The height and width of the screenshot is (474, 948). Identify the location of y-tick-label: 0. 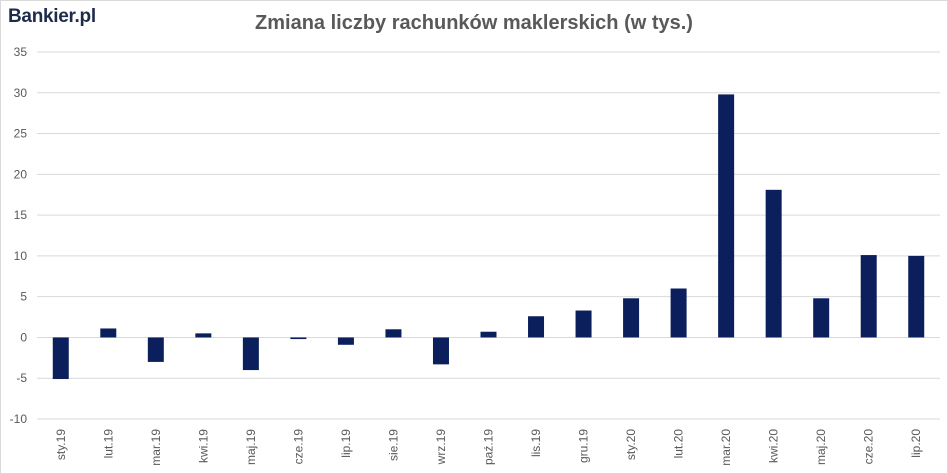
(23, 337).